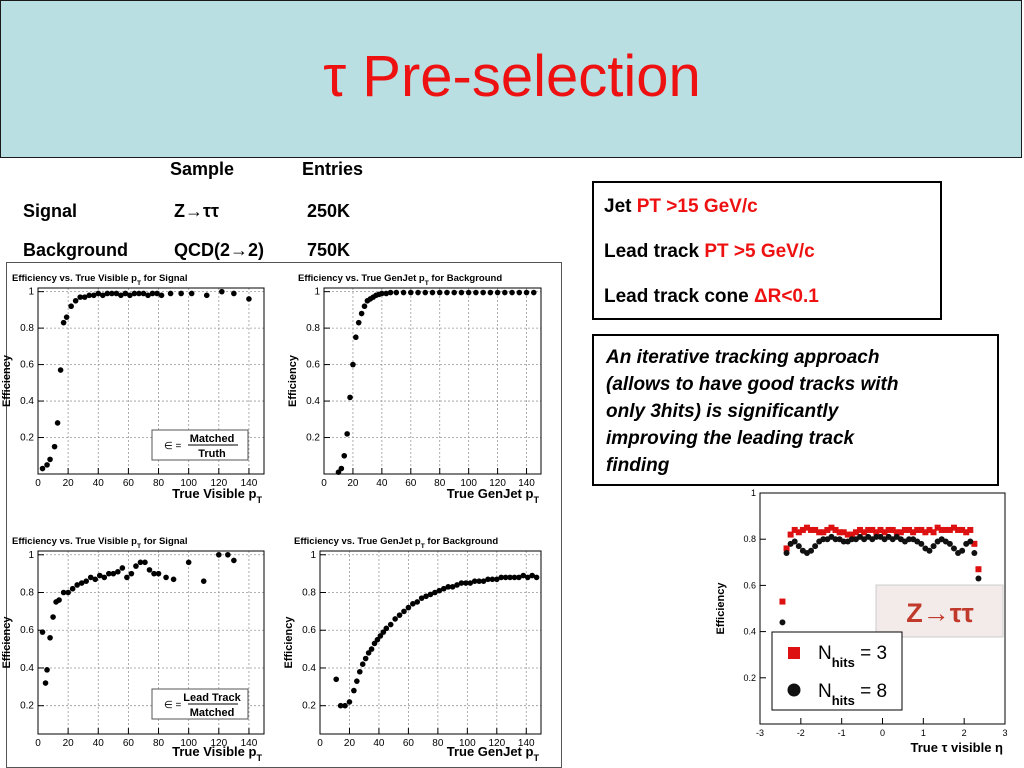 This screenshot has width=1024, height=768. I want to click on chart4-x-tick-label: 80, so click(438, 743).